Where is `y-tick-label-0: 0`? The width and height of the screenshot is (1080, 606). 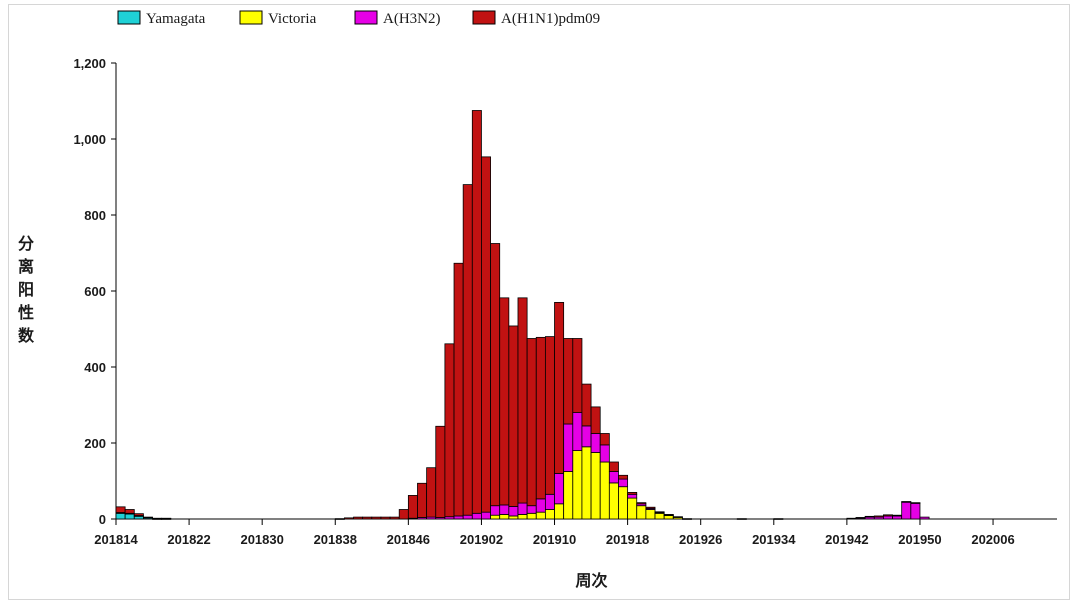 y-tick-label-0: 0 is located at coordinates (102, 519).